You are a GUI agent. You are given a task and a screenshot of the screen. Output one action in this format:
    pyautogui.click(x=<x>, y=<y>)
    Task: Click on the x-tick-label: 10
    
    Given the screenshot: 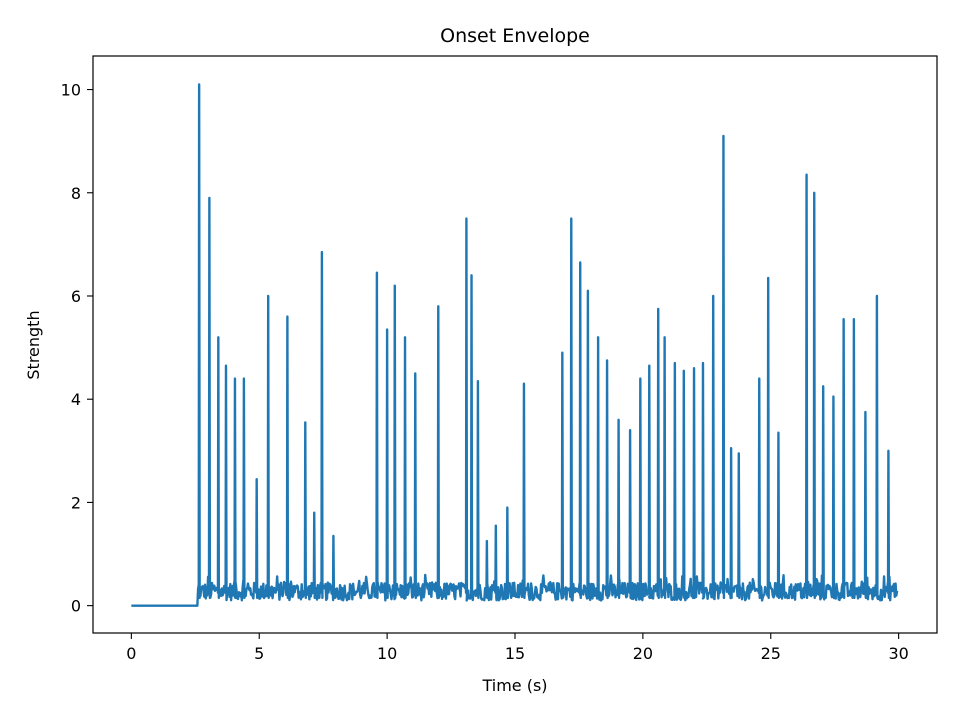 What is the action you would take?
    pyautogui.click(x=387, y=653)
    